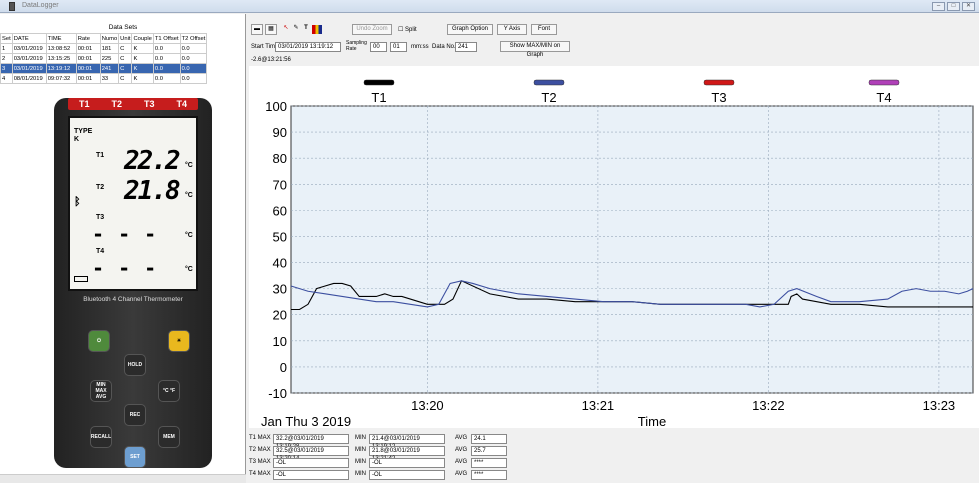 Image resolution: width=979 pixels, height=483 pixels. Describe the element at coordinates (544, 29) in the screenshot. I see `font-button: Font` at that location.